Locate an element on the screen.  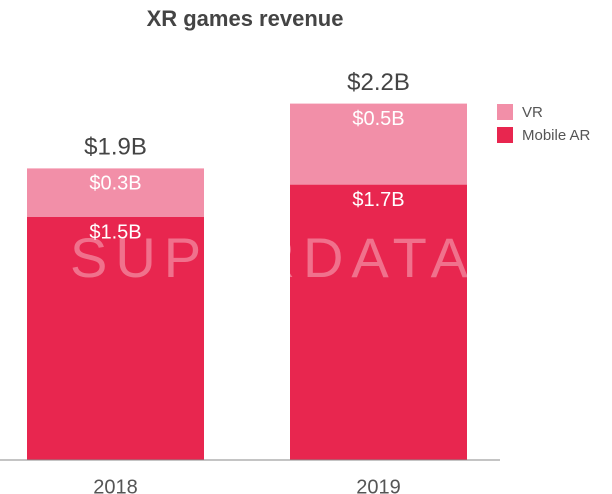
watermark: SUPERDATA is located at coordinates (273, 257).